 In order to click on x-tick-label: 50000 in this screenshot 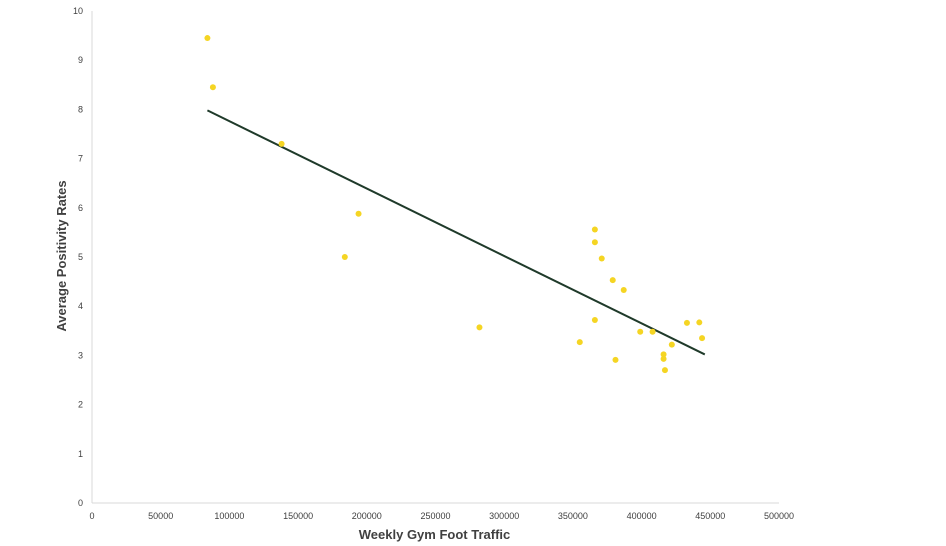, I will do `click(160, 516)`.